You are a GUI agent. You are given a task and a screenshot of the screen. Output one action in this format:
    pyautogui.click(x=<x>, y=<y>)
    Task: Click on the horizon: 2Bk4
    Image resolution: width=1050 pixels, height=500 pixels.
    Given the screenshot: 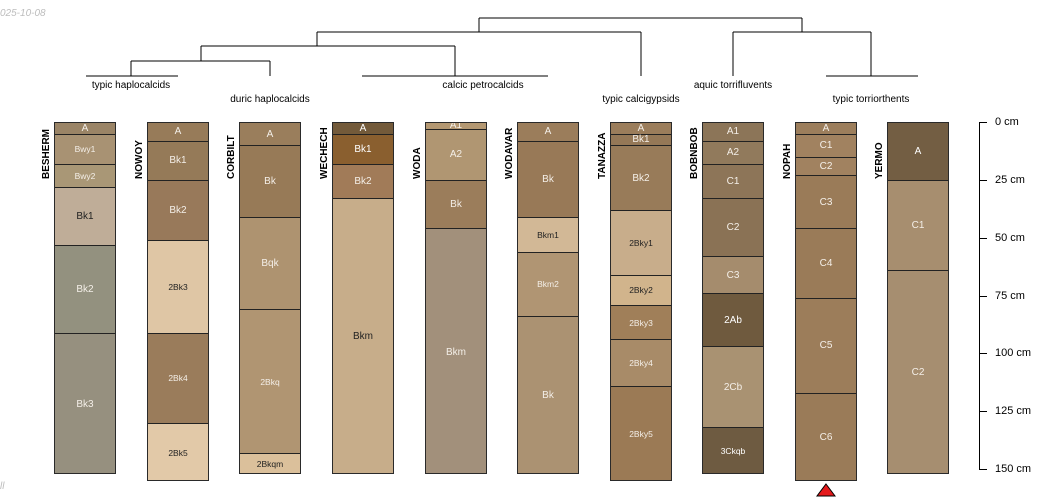 What is the action you would take?
    pyautogui.click(x=178, y=378)
    